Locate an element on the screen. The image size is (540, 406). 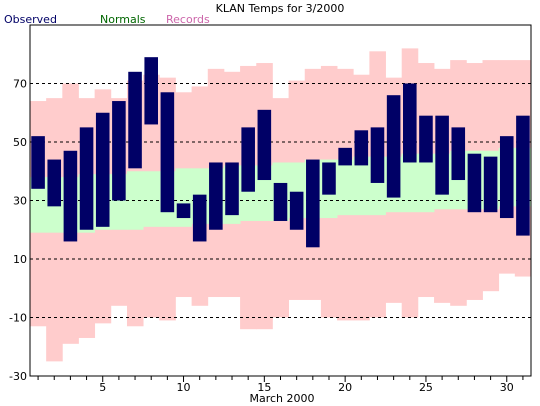
legend-records: Records is located at coordinates (188, 19).